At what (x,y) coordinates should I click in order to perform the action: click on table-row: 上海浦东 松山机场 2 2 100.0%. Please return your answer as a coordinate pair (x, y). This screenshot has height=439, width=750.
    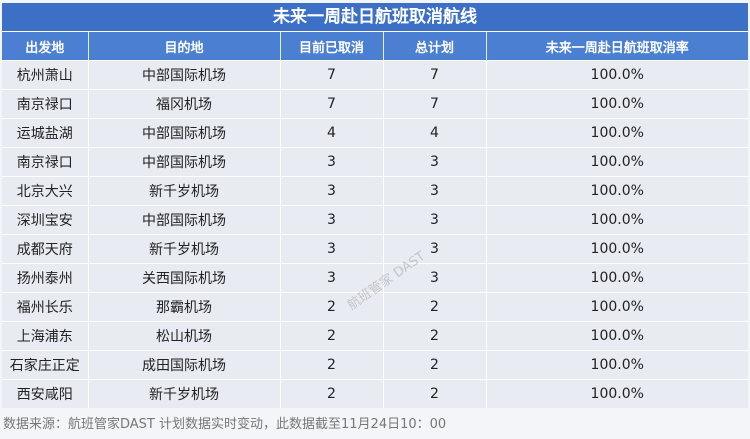
    Looking at the image, I should click on (375, 336).